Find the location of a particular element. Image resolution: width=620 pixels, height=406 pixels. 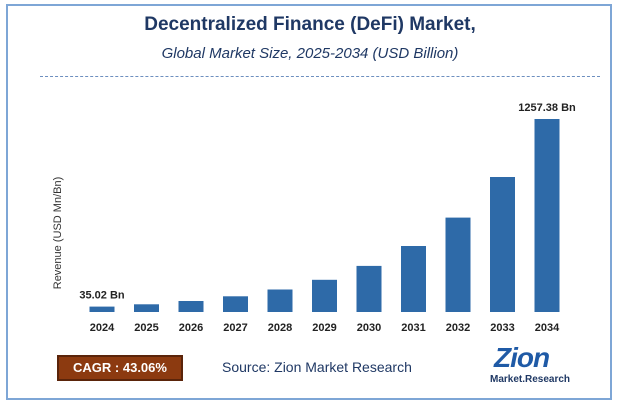

x-tick-2026: 2026 is located at coordinates (191, 328).